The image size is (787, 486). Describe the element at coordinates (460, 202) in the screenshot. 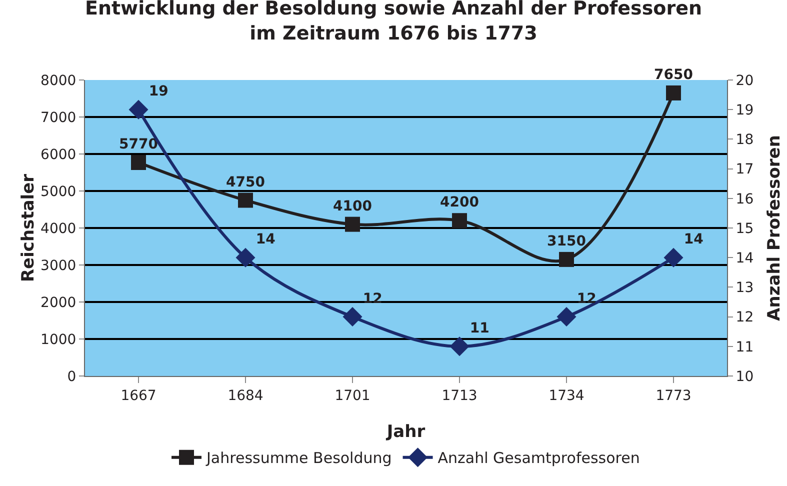

I see `data-label: 4200` at that location.